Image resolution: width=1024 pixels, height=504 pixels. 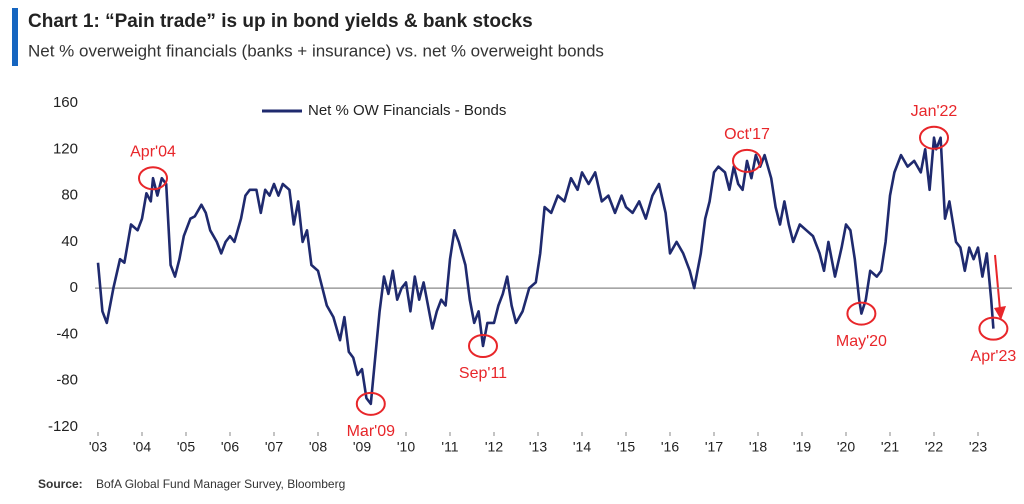 I want to click on title-accent, so click(x=15, y=37).